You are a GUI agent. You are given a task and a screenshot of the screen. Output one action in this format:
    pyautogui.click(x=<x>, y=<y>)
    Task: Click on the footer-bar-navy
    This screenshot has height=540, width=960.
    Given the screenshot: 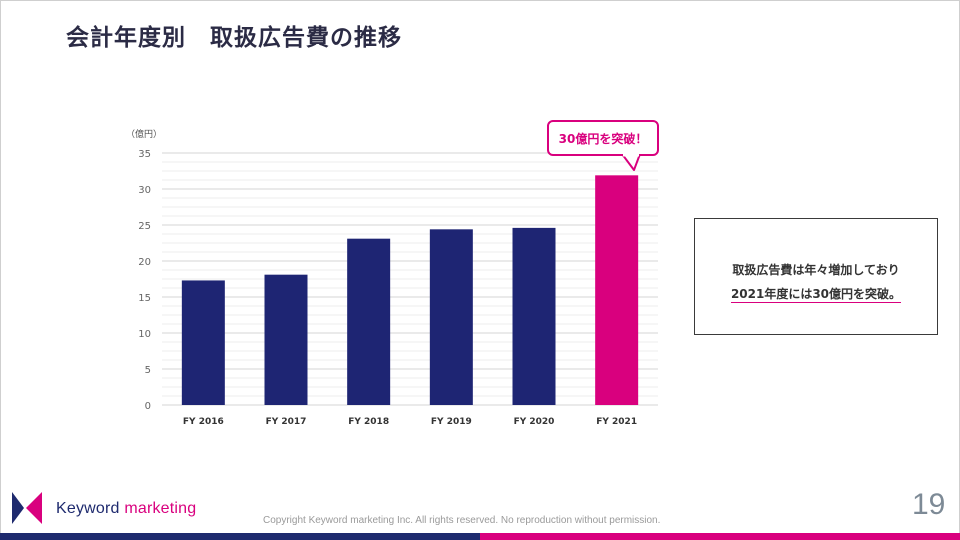 What is the action you would take?
    pyautogui.click(x=240, y=536)
    